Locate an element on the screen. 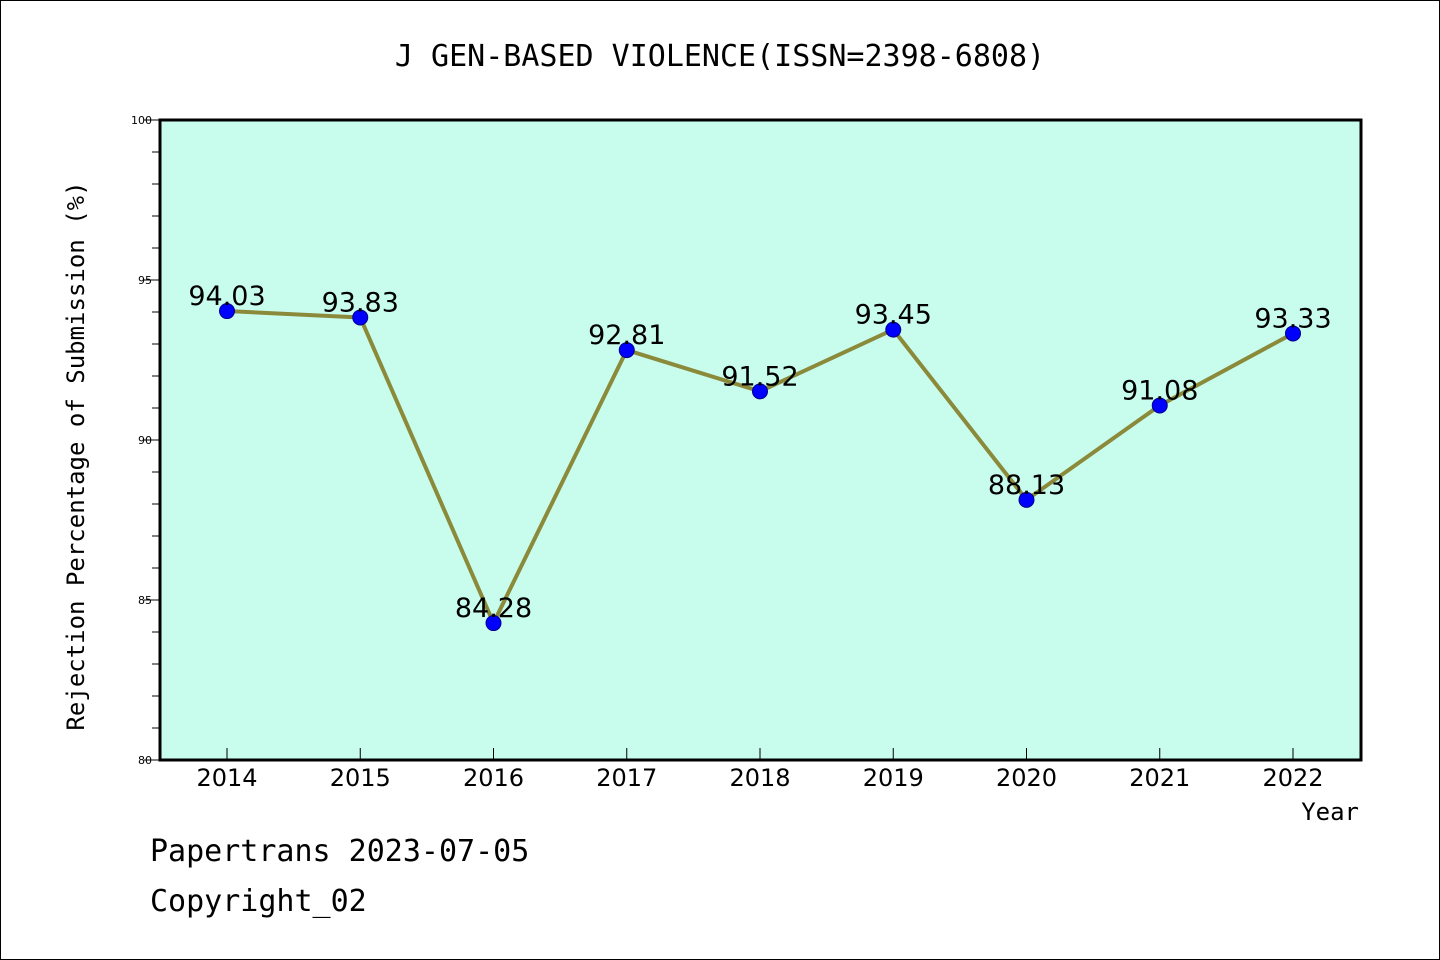  data-label: 91.08 is located at coordinates (1159, 390).